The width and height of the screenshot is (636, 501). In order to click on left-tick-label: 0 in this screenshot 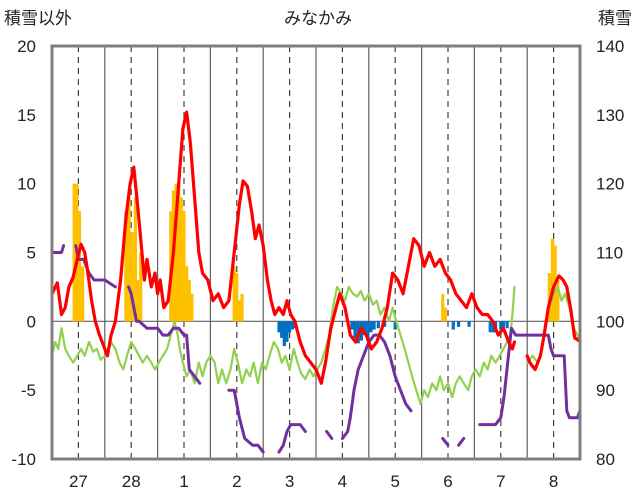, I will do `click(31, 321)`.